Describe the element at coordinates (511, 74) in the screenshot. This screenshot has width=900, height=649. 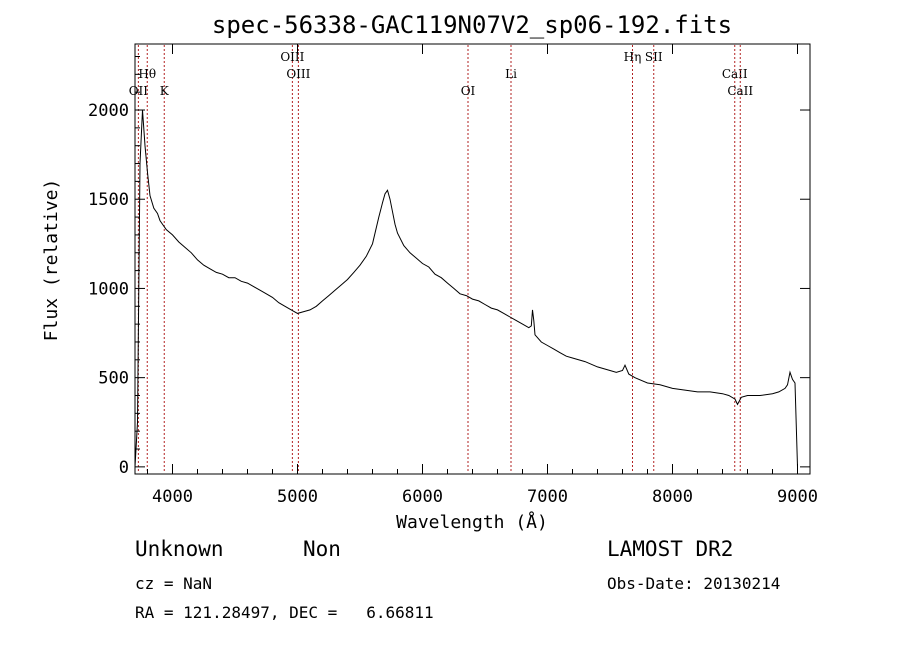
I see `spectral-line-label: Li` at that location.